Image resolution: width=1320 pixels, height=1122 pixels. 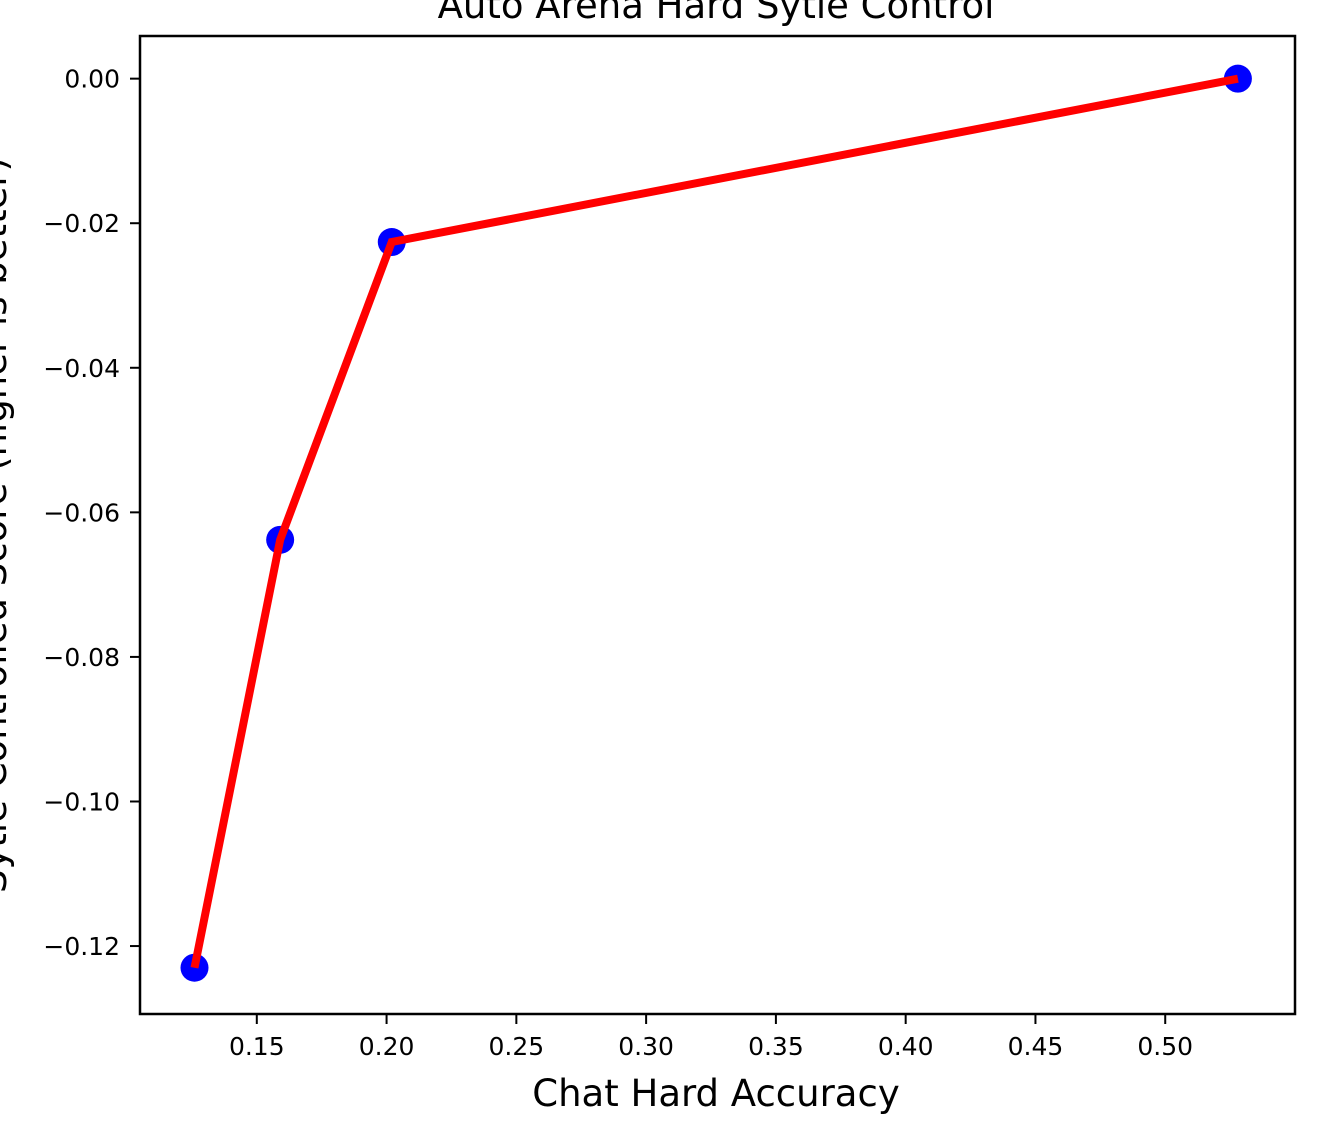 I want to click on x-tick-label: 0.15, so click(x=257, y=1046).